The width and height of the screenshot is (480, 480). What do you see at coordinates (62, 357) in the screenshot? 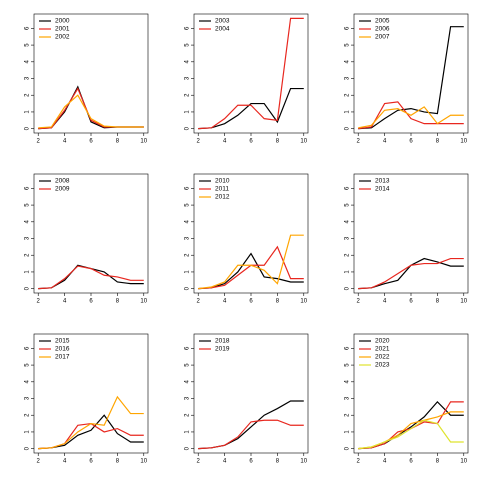
I see `legend-text: 2017` at bounding box center [62, 357].